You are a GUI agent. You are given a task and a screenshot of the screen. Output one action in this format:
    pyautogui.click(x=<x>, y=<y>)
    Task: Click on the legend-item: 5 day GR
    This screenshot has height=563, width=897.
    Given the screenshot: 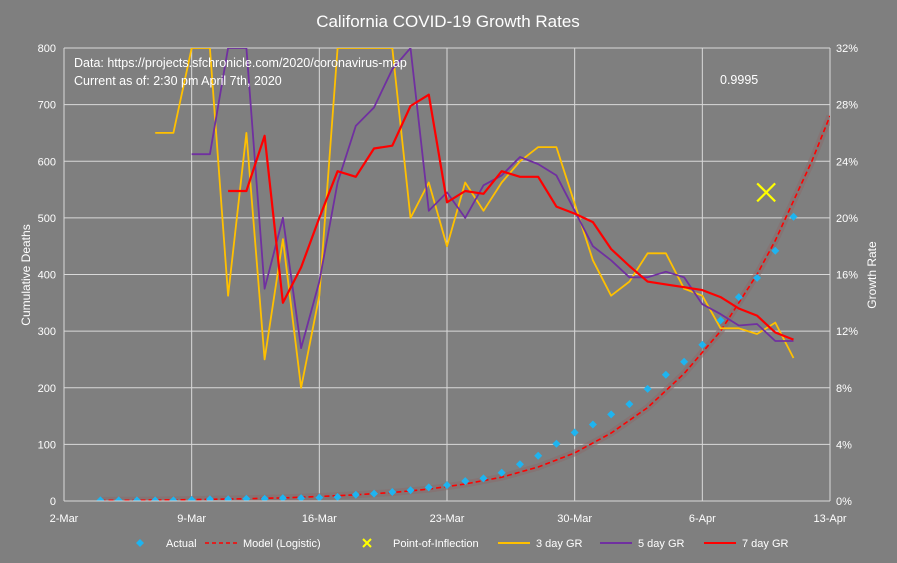 What is the action you would take?
    pyautogui.click(x=642, y=544)
    